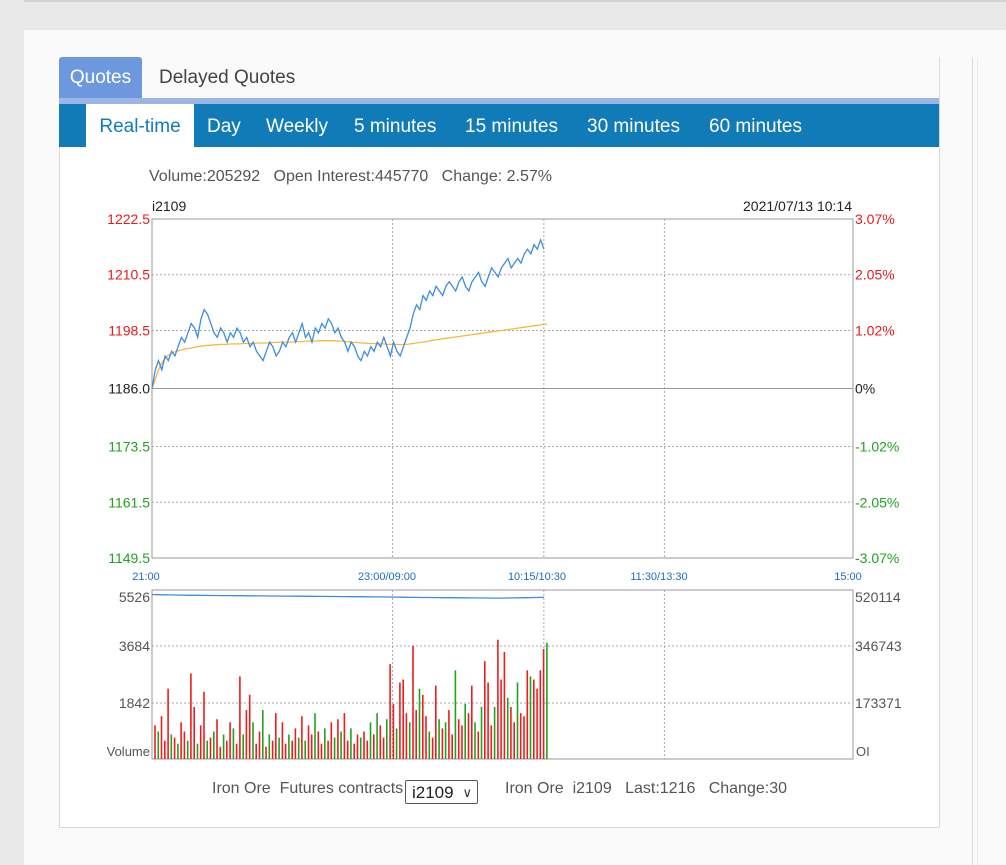 The image size is (1006, 865). Describe the element at coordinates (134, 597) in the screenshot. I see `volume-tick-left-0: 5526` at that location.